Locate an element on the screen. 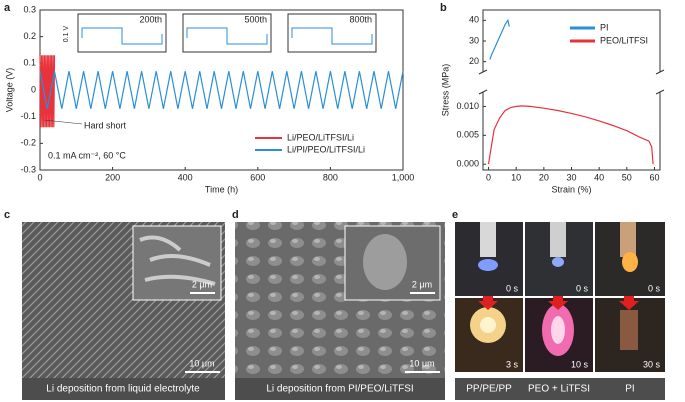 This screenshot has height=402, width=685. x-tick-label: 800 is located at coordinates (330, 177).